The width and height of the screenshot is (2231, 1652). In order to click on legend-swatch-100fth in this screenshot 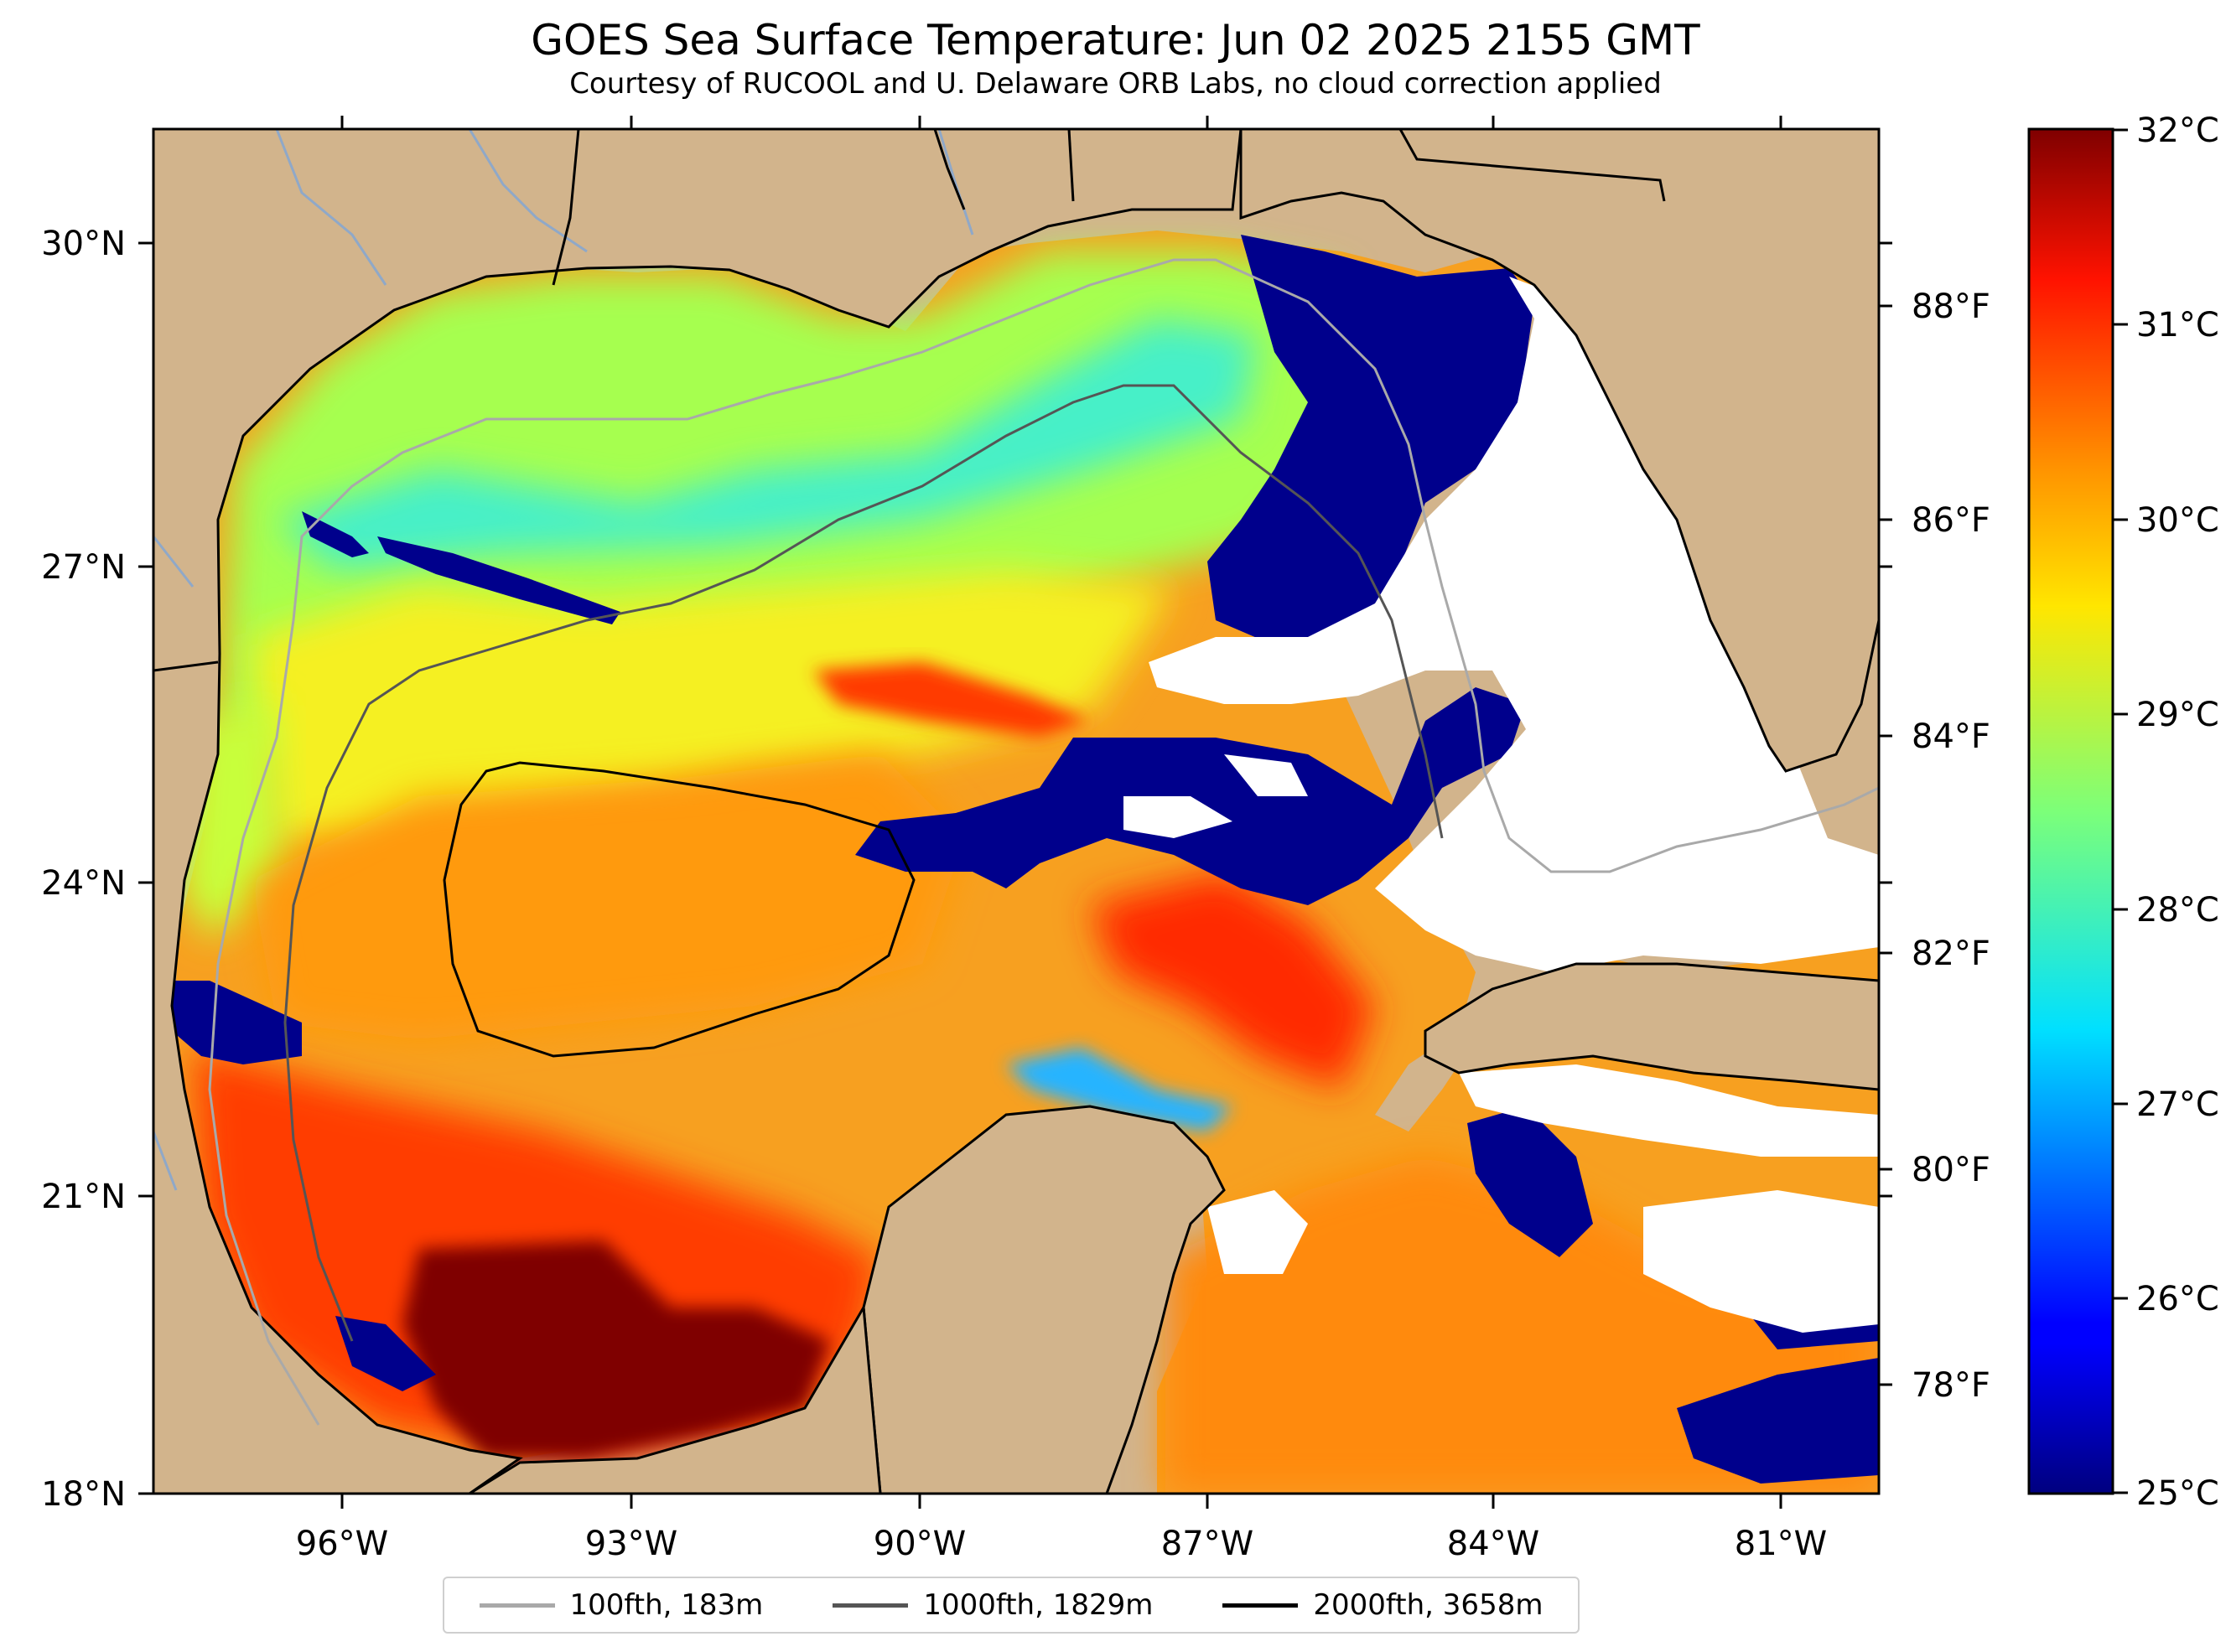, I will do `click(517, 1605)`.